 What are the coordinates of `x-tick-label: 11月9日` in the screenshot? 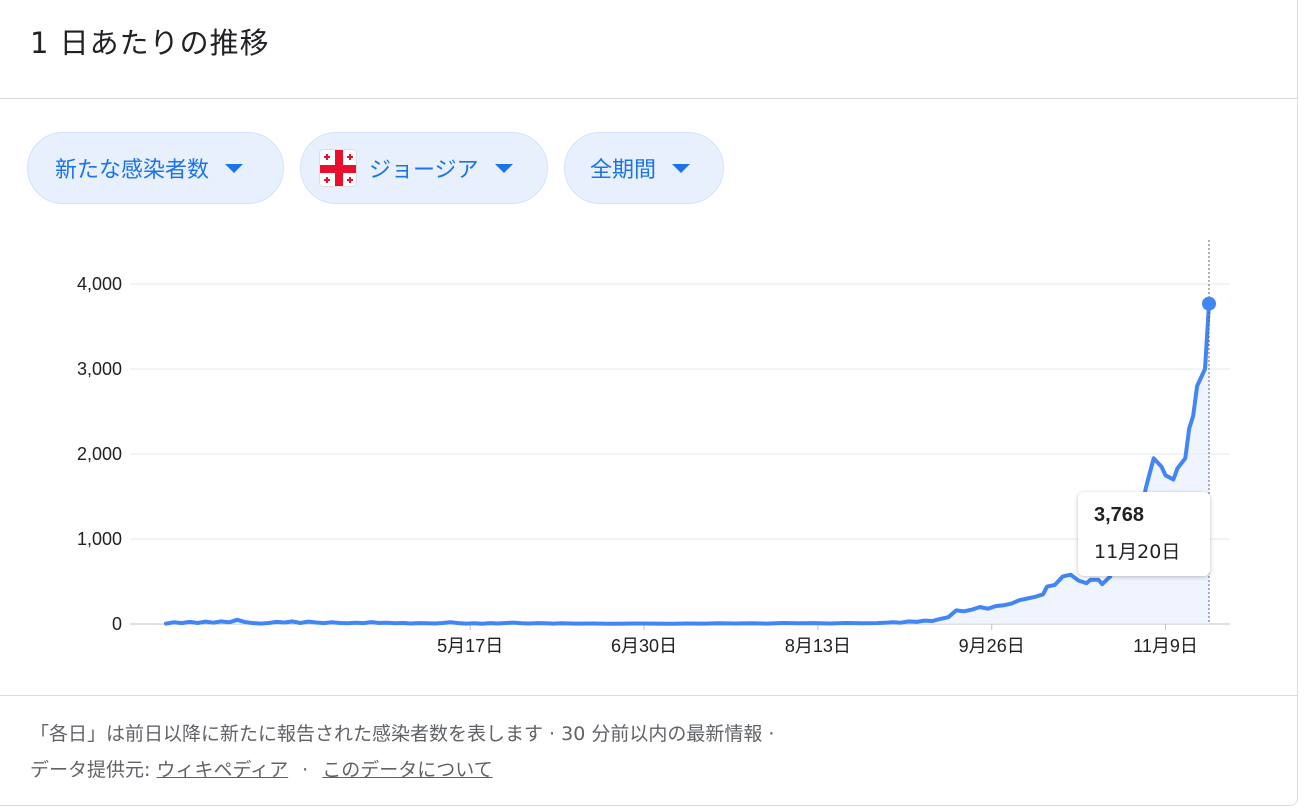 It's located at (1165, 646).